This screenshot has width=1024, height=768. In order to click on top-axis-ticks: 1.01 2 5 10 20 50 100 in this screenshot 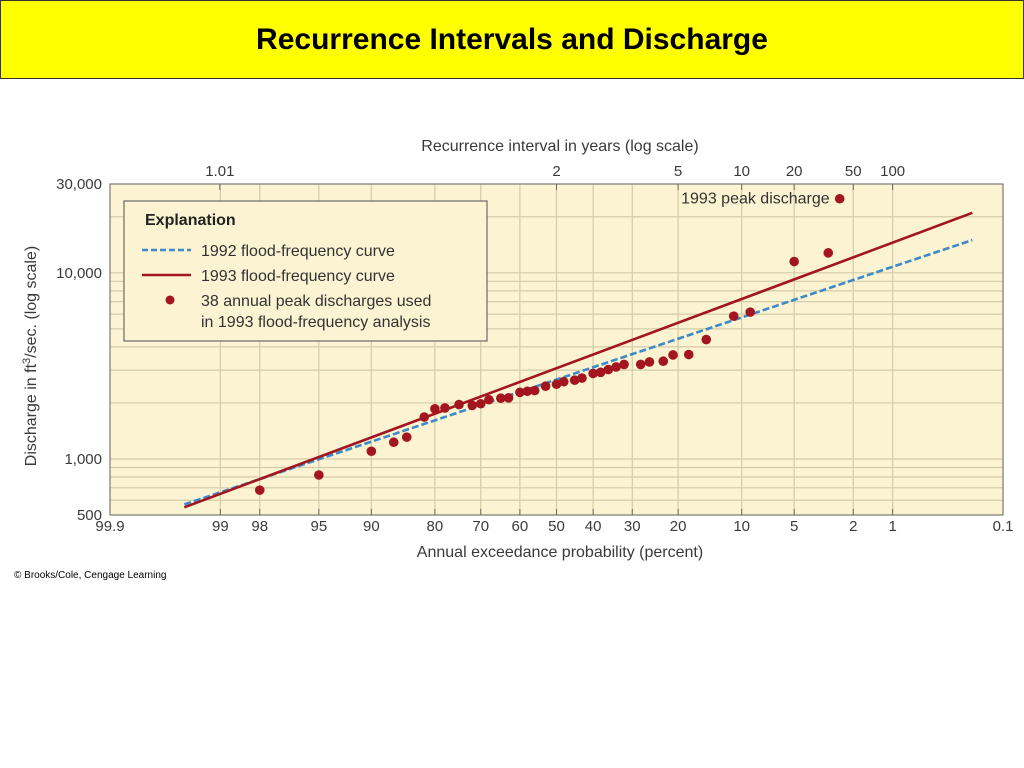, I will do `click(555, 176)`.